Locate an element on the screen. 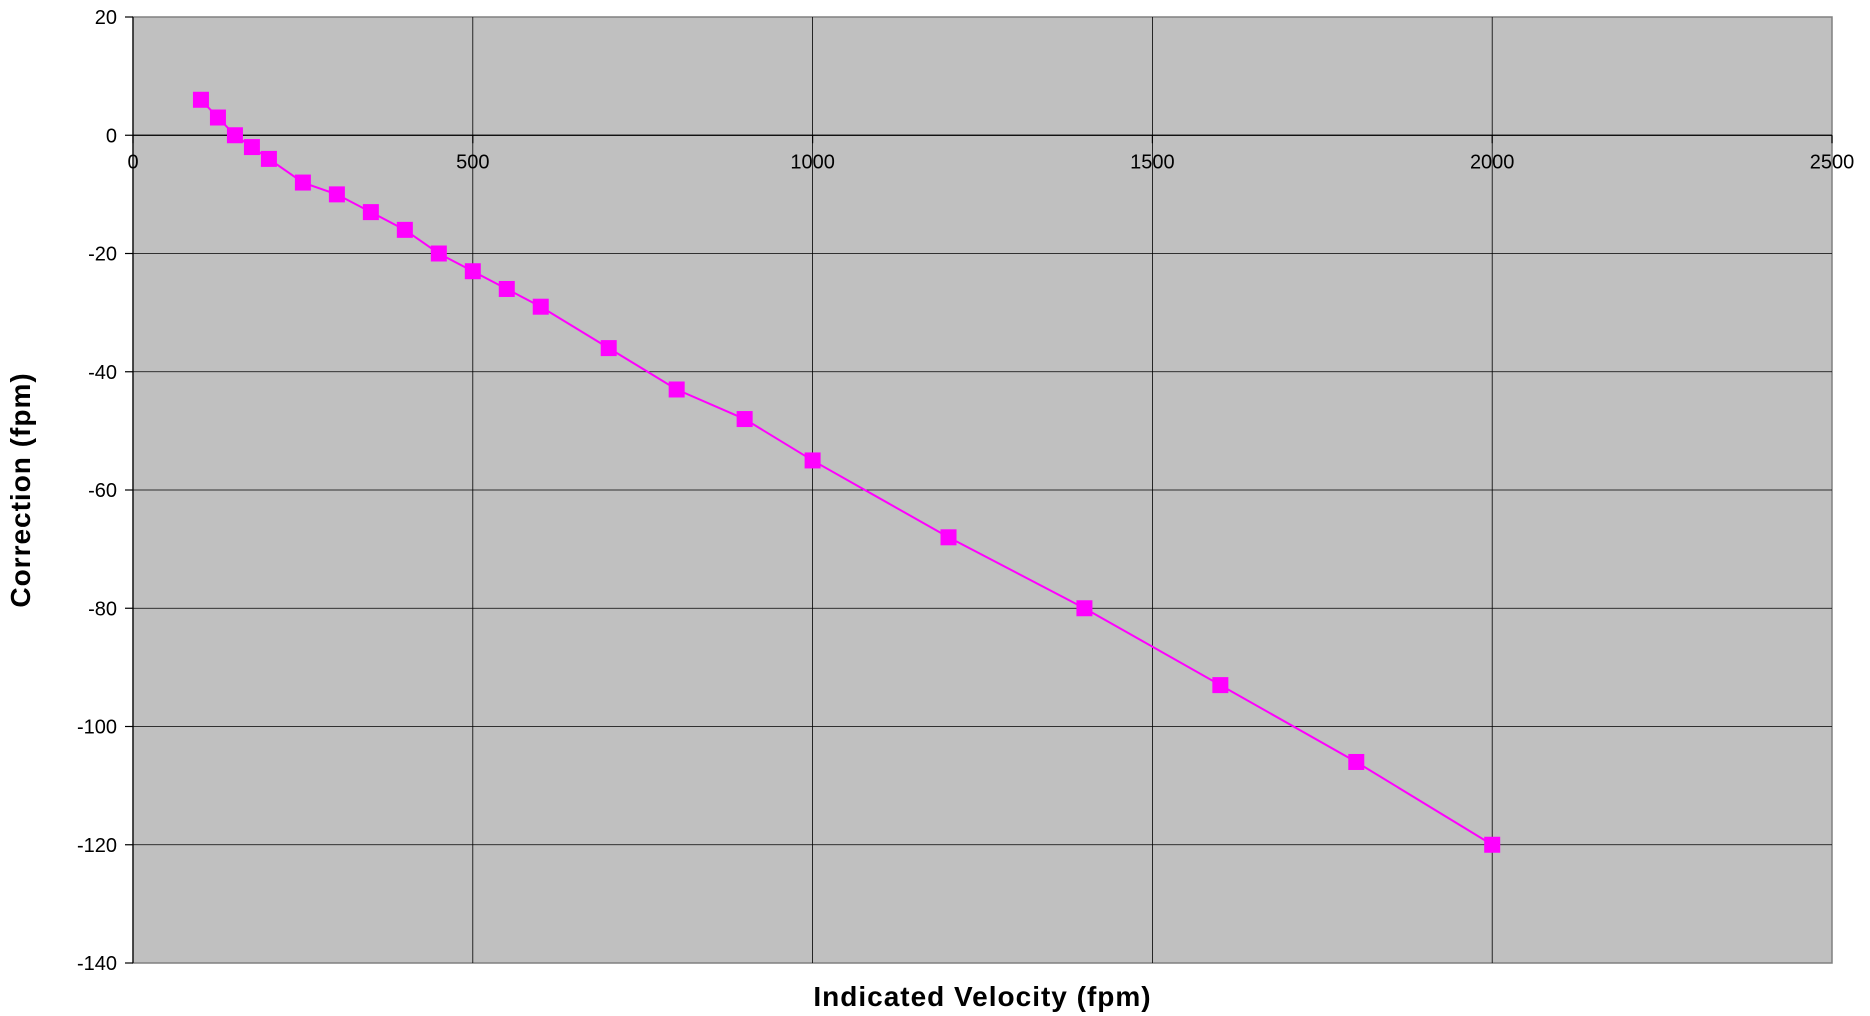  x-tick-label: 0 is located at coordinates (132, 162).